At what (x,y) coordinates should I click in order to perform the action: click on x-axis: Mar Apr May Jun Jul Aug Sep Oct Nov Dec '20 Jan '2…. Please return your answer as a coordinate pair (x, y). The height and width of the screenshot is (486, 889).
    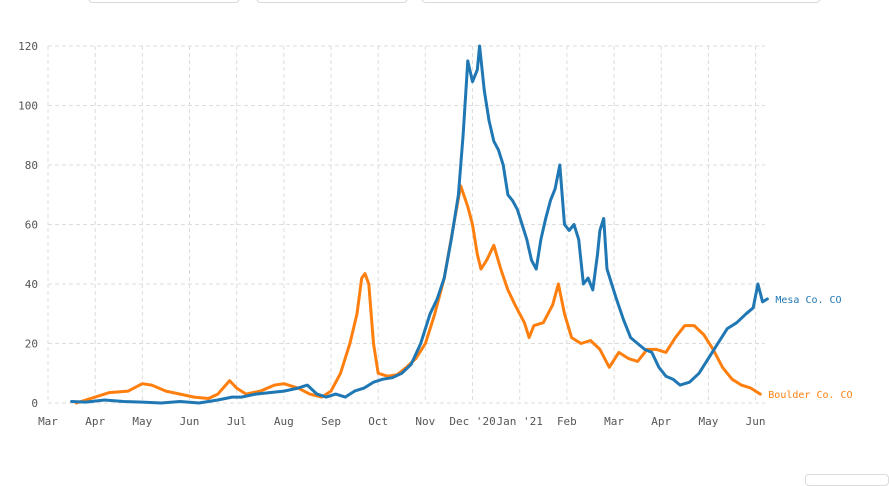
    Looking at the image, I should click on (401, 421).